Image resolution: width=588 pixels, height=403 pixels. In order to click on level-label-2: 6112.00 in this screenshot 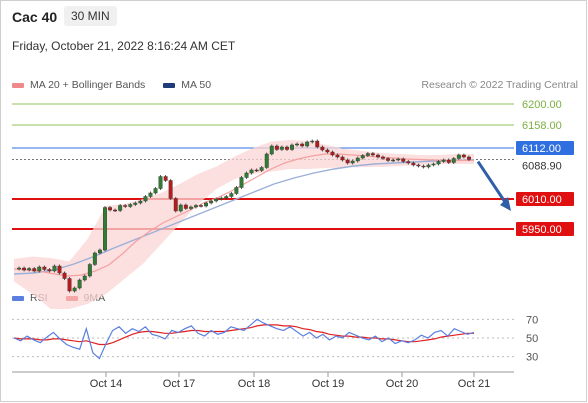, I will do `click(541, 149)`.